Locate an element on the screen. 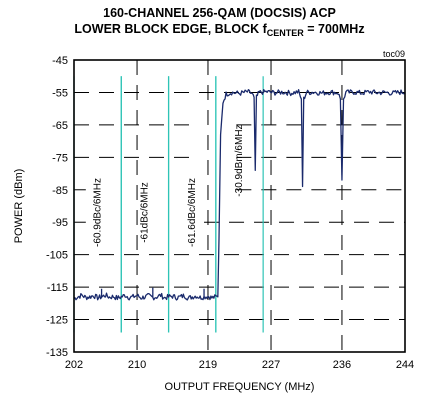 This screenshot has width=439, height=397. chart-title-line2: LOWER BLOCK EDGE, BLOCK fCENTER = 700MHz is located at coordinates (219, 30).